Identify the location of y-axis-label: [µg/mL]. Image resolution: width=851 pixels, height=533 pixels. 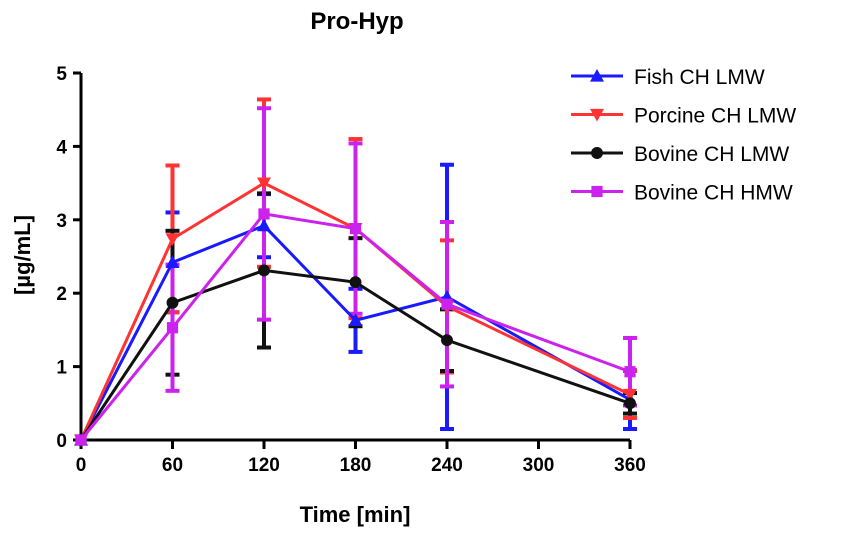
(22, 255).